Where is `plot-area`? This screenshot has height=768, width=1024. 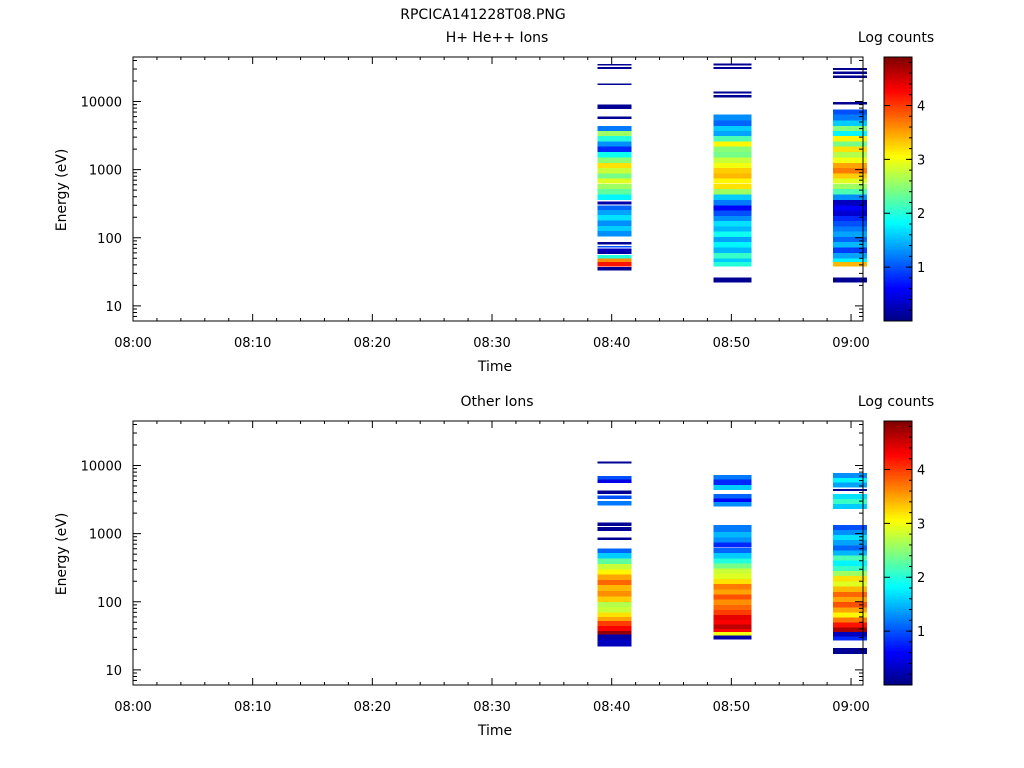 plot-area is located at coordinates (732, 173).